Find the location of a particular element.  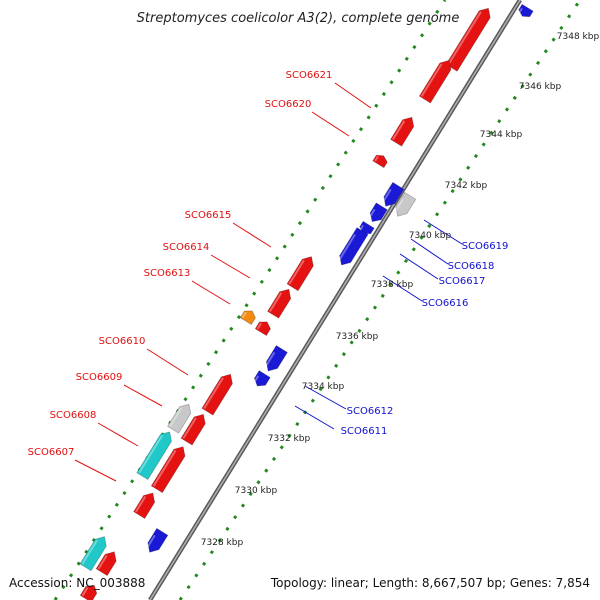

kbp-label: 7330 kbp is located at coordinates (256, 491).